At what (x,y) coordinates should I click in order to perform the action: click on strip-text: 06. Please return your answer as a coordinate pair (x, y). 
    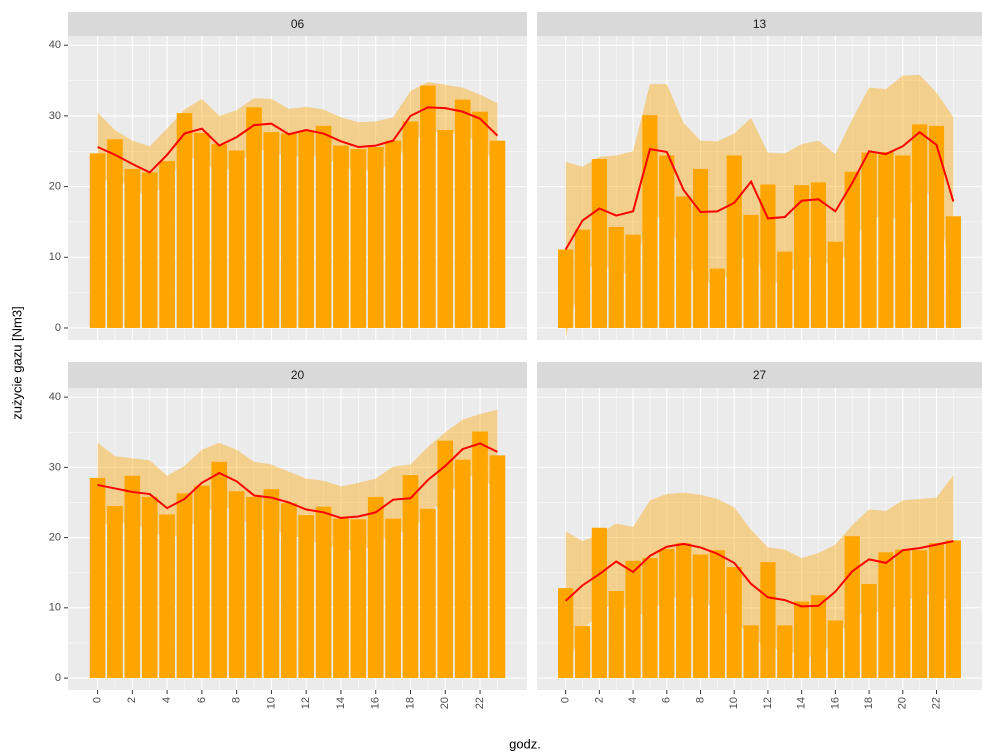
    Looking at the image, I should click on (298, 24).